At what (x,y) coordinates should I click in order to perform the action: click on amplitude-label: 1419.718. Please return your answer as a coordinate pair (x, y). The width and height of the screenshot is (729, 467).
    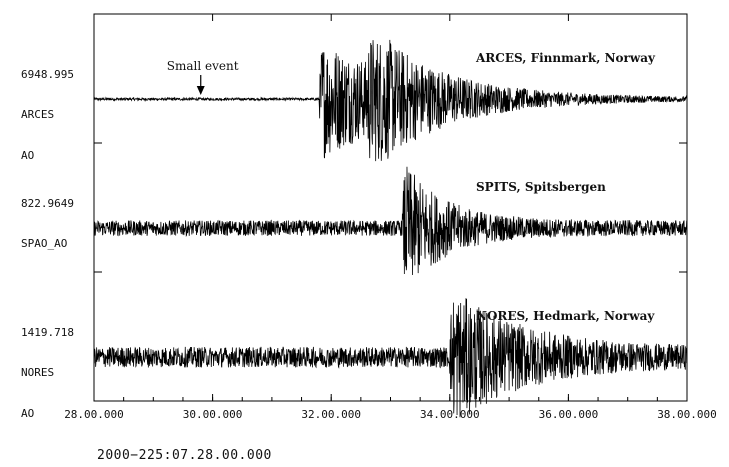
    Looking at the image, I should click on (47, 332).